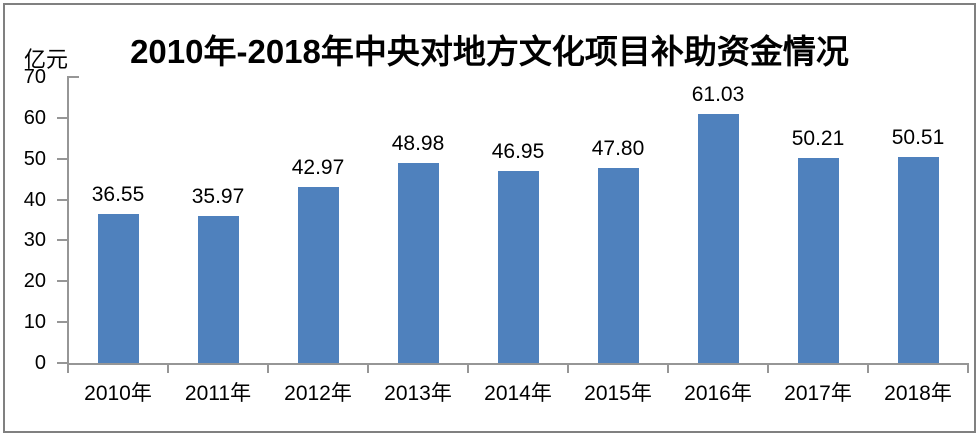 This screenshot has height=436, width=979. What do you see at coordinates (318, 393) in the screenshot?
I see `x-tick-label: 2012年` at bounding box center [318, 393].